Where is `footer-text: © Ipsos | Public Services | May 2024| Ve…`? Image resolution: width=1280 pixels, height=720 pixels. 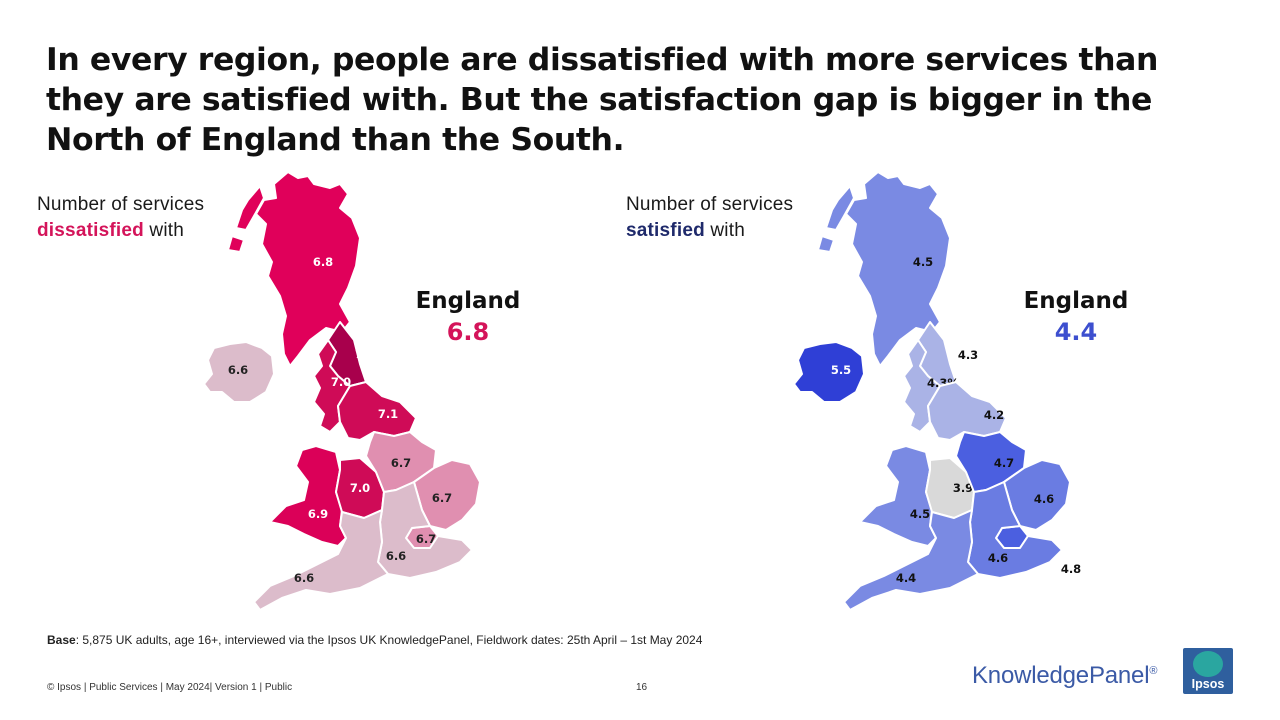 footer-text: © Ipsos | Public Services | May 2024| Ve… is located at coordinates (170, 687).